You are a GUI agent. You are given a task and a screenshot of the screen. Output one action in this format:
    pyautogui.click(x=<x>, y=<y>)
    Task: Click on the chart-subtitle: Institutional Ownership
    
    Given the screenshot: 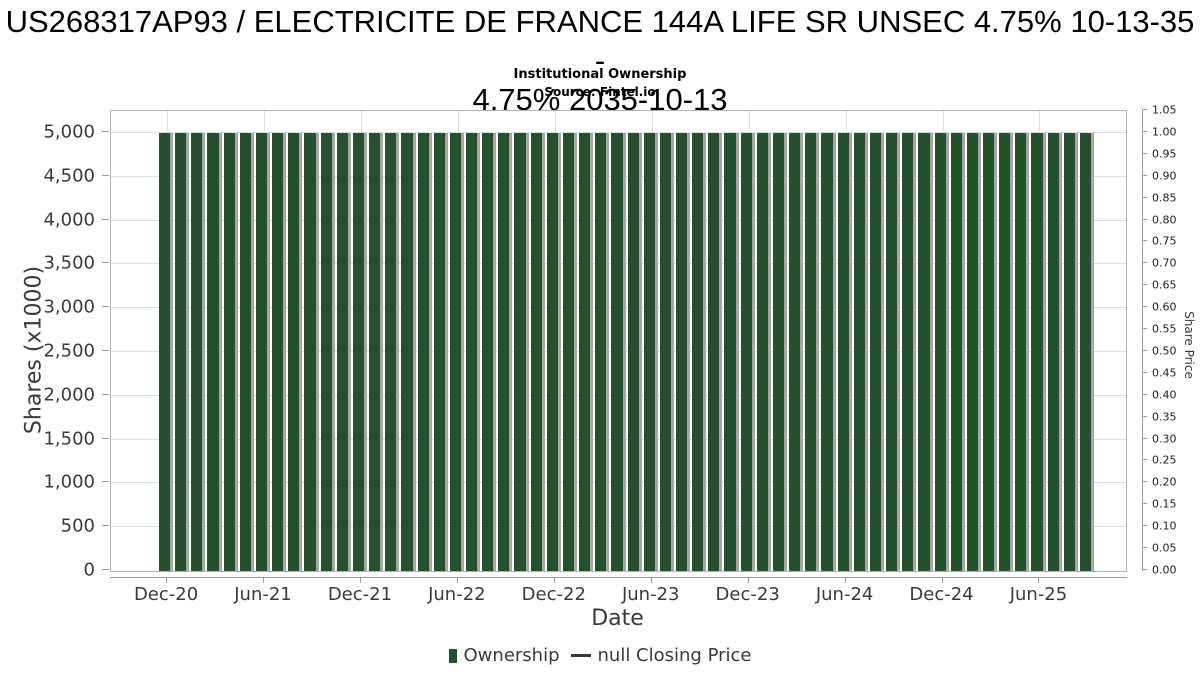 What is the action you would take?
    pyautogui.click(x=600, y=74)
    